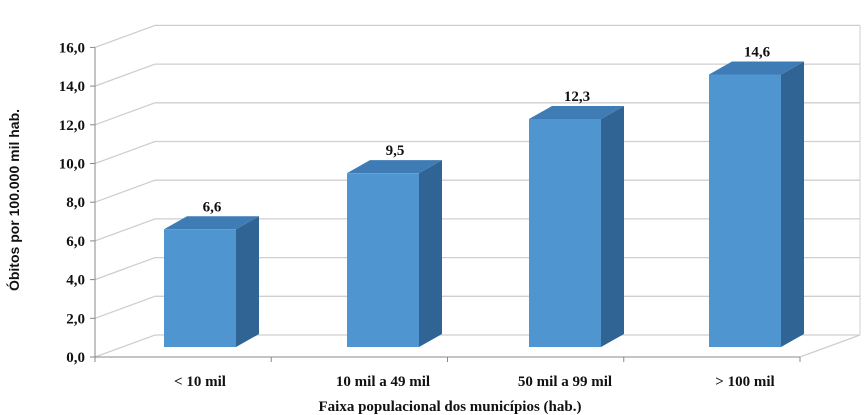 This screenshot has width=865, height=415. I want to click on y-tick-label: 12,0, so click(72, 126).